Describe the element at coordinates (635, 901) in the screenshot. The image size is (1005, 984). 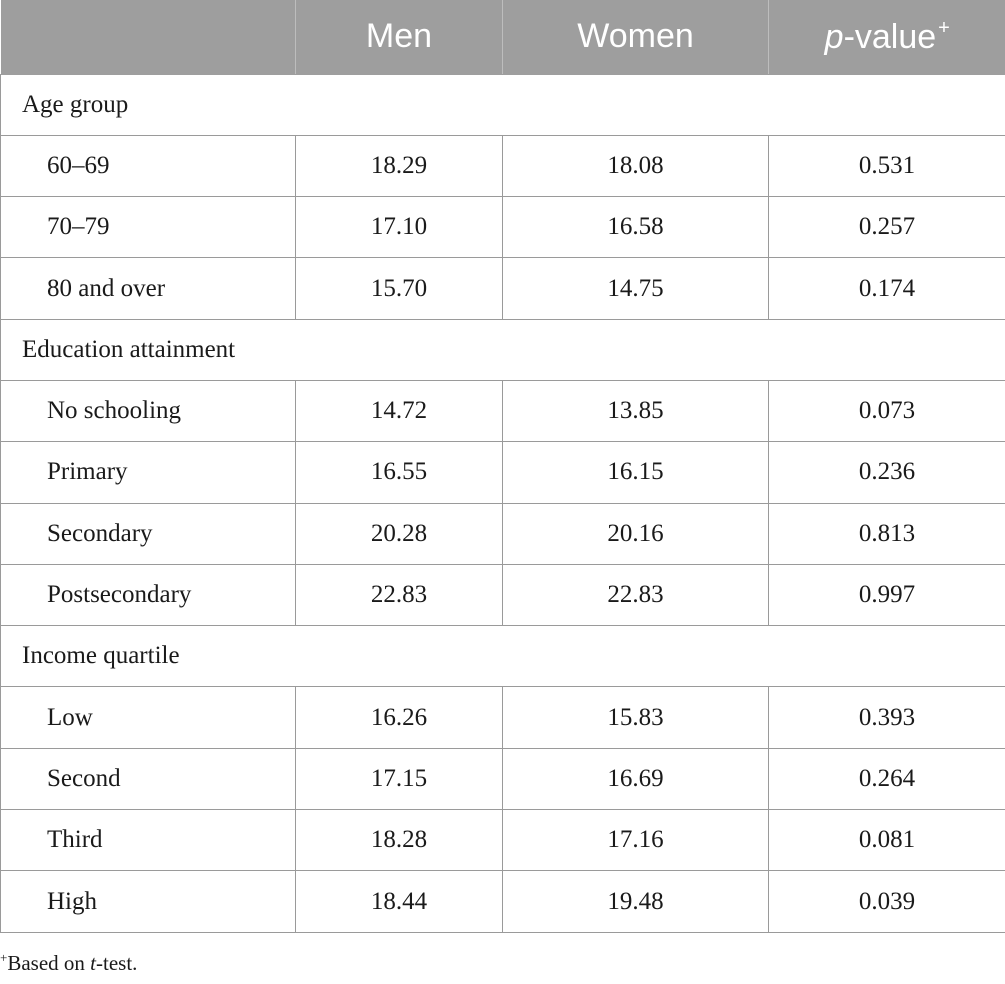
I see `women-value: 19.48` at that location.